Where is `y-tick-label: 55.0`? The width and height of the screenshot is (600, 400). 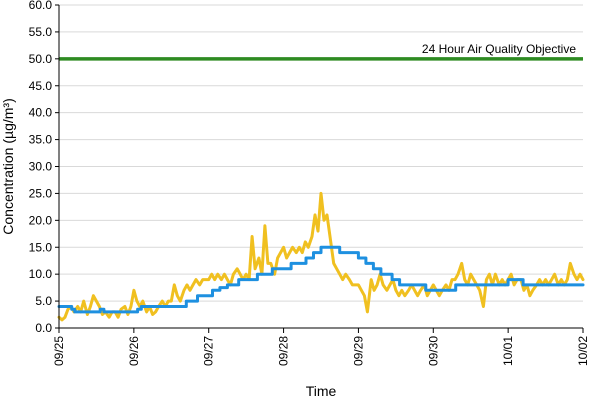
y-tick-label: 55.0 is located at coordinates (41, 32).